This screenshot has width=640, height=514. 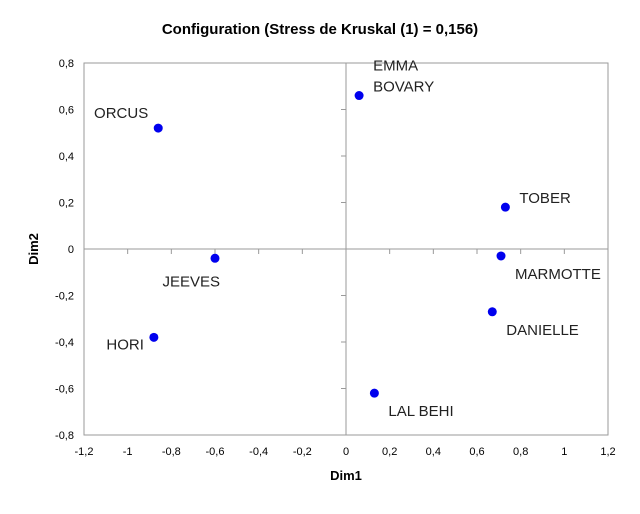 What do you see at coordinates (258, 452) in the screenshot?
I see `x-tick-label: -0,4` at bounding box center [258, 452].